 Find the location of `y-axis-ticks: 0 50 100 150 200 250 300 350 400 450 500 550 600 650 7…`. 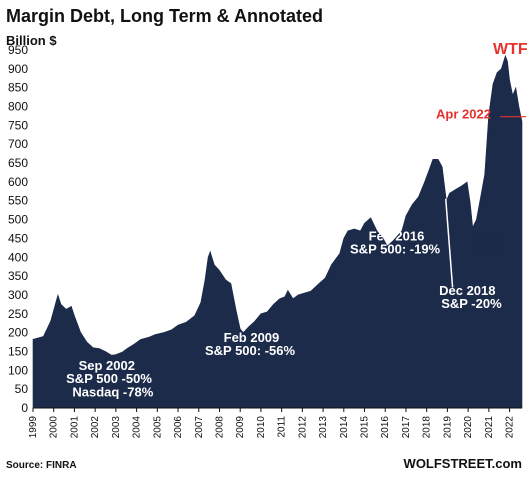

y-axis-ticks: 0 50 100 150 200 250 300 350 400 450 500 550 600 650 7… is located at coordinates (18, 229).